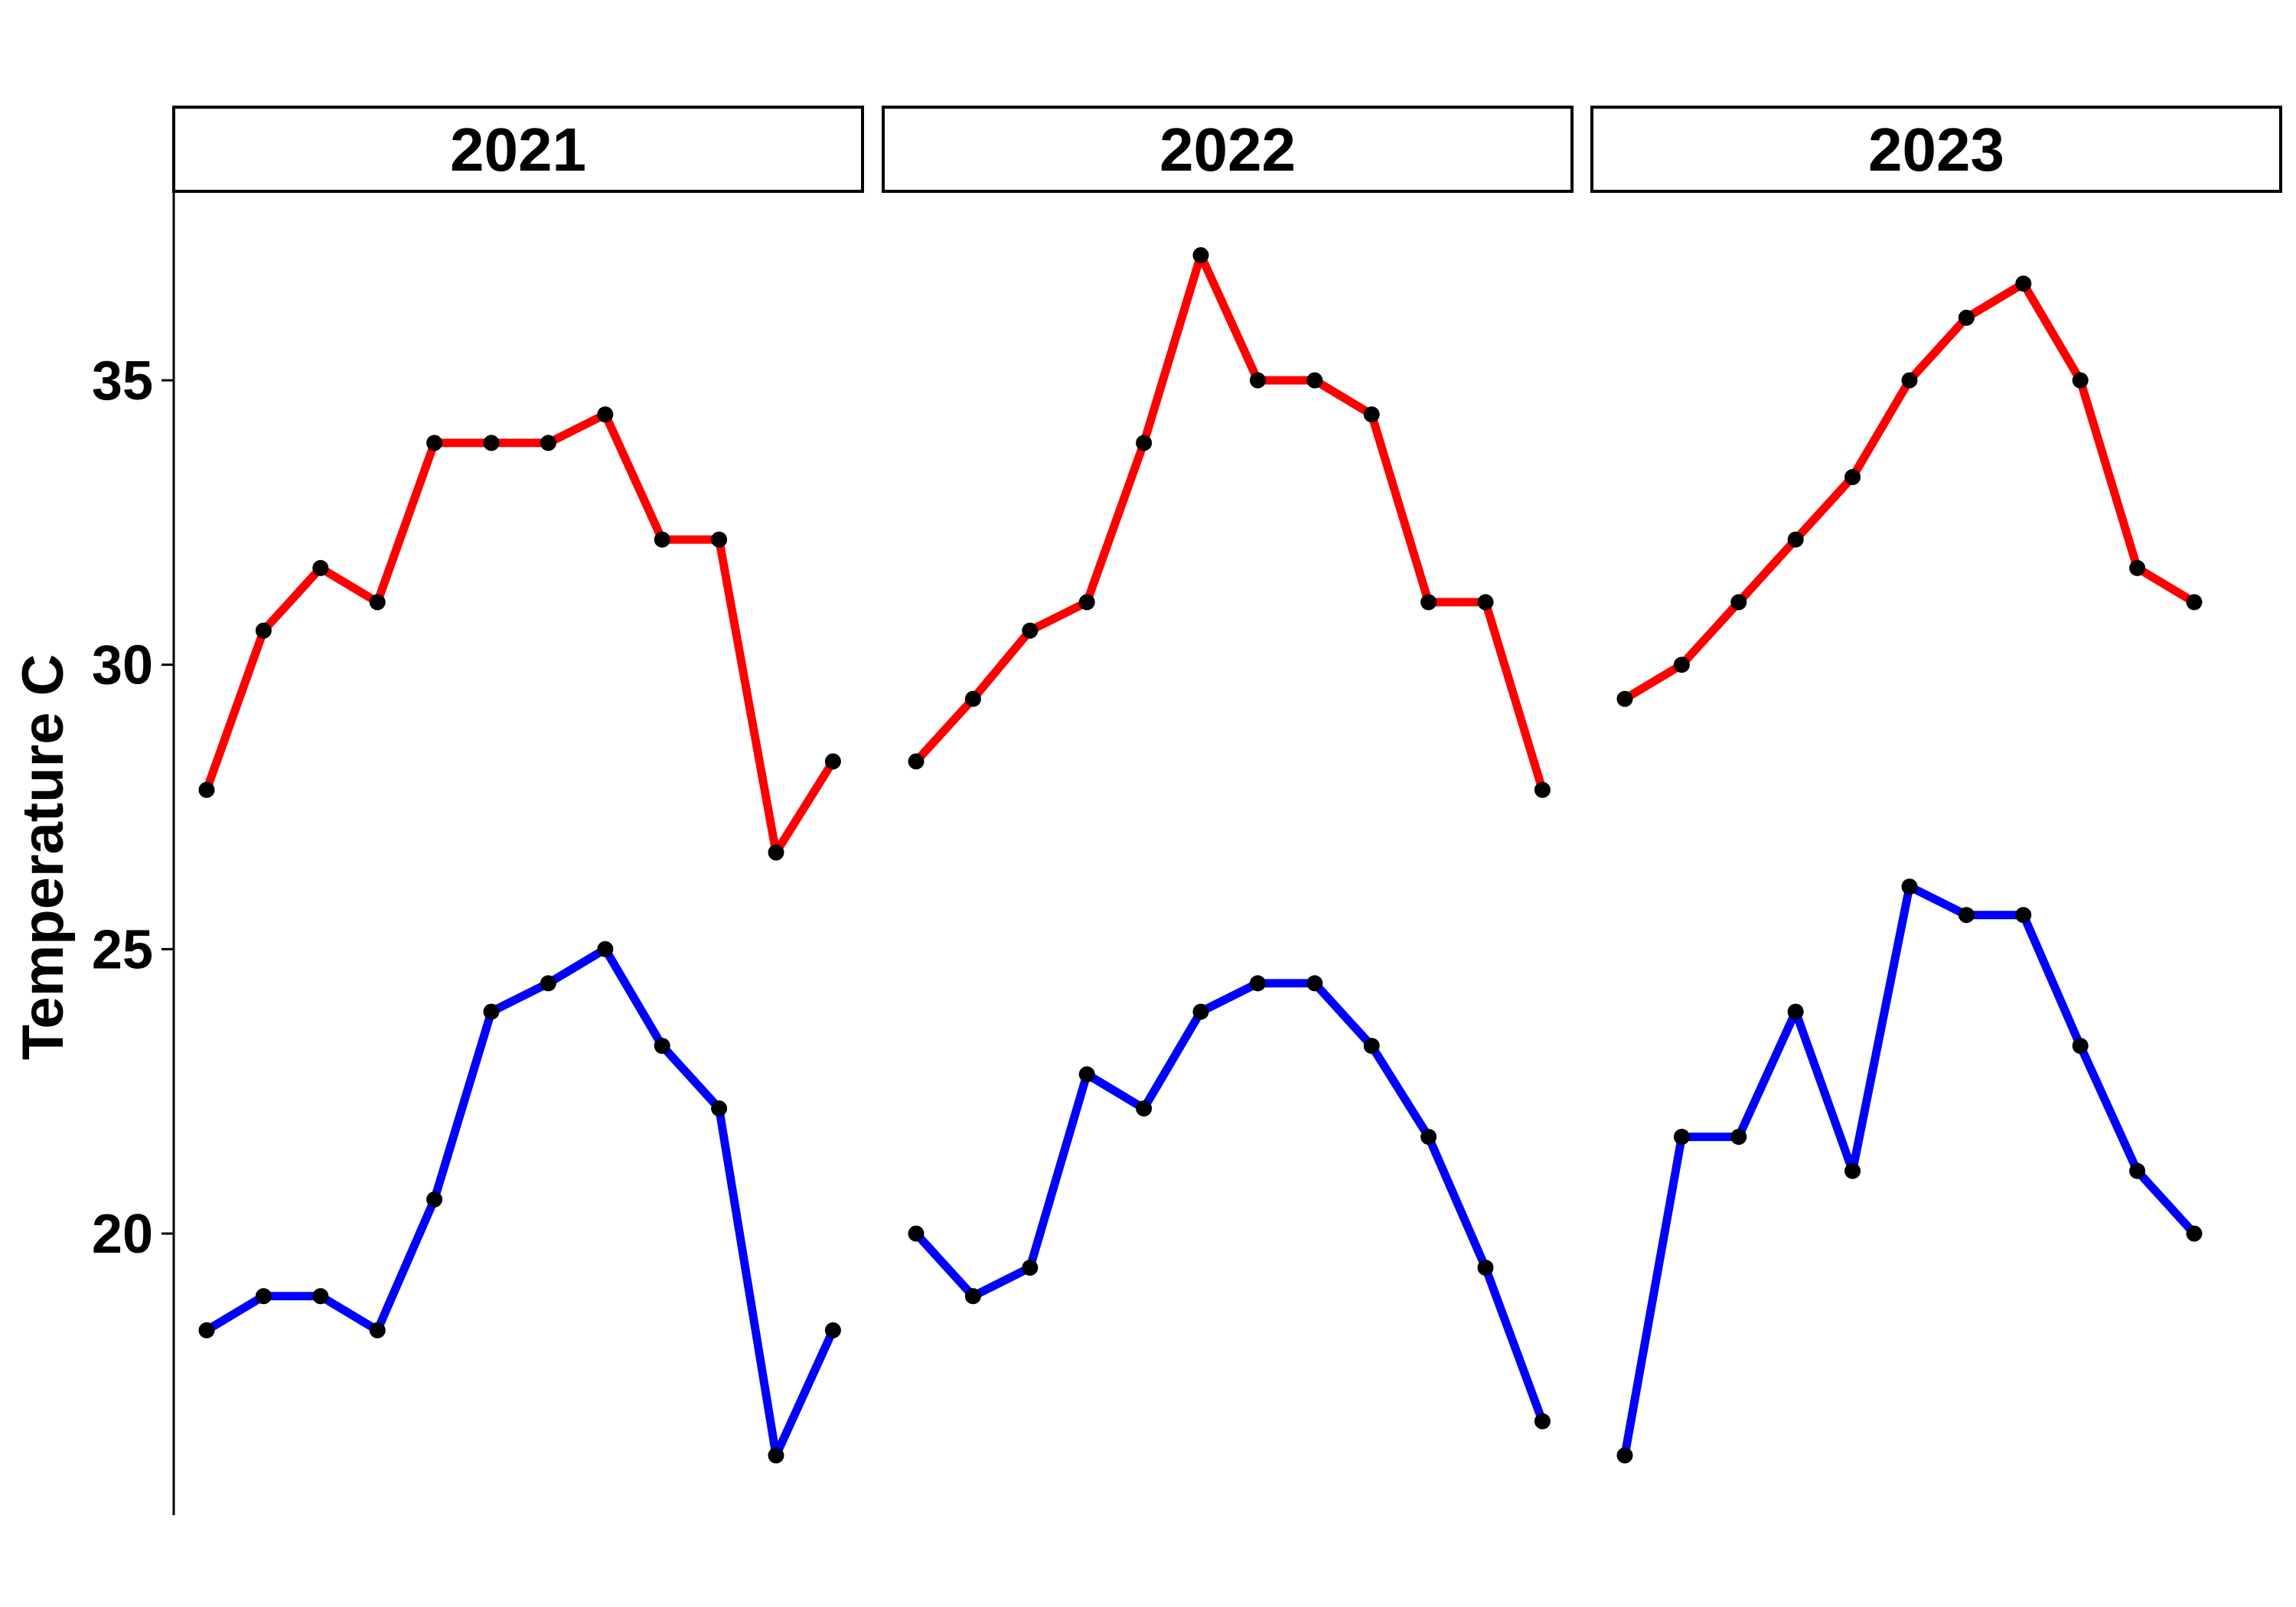 The image size is (2296, 1607). I want to click on facet-strip-label: 2023, so click(1936, 150).